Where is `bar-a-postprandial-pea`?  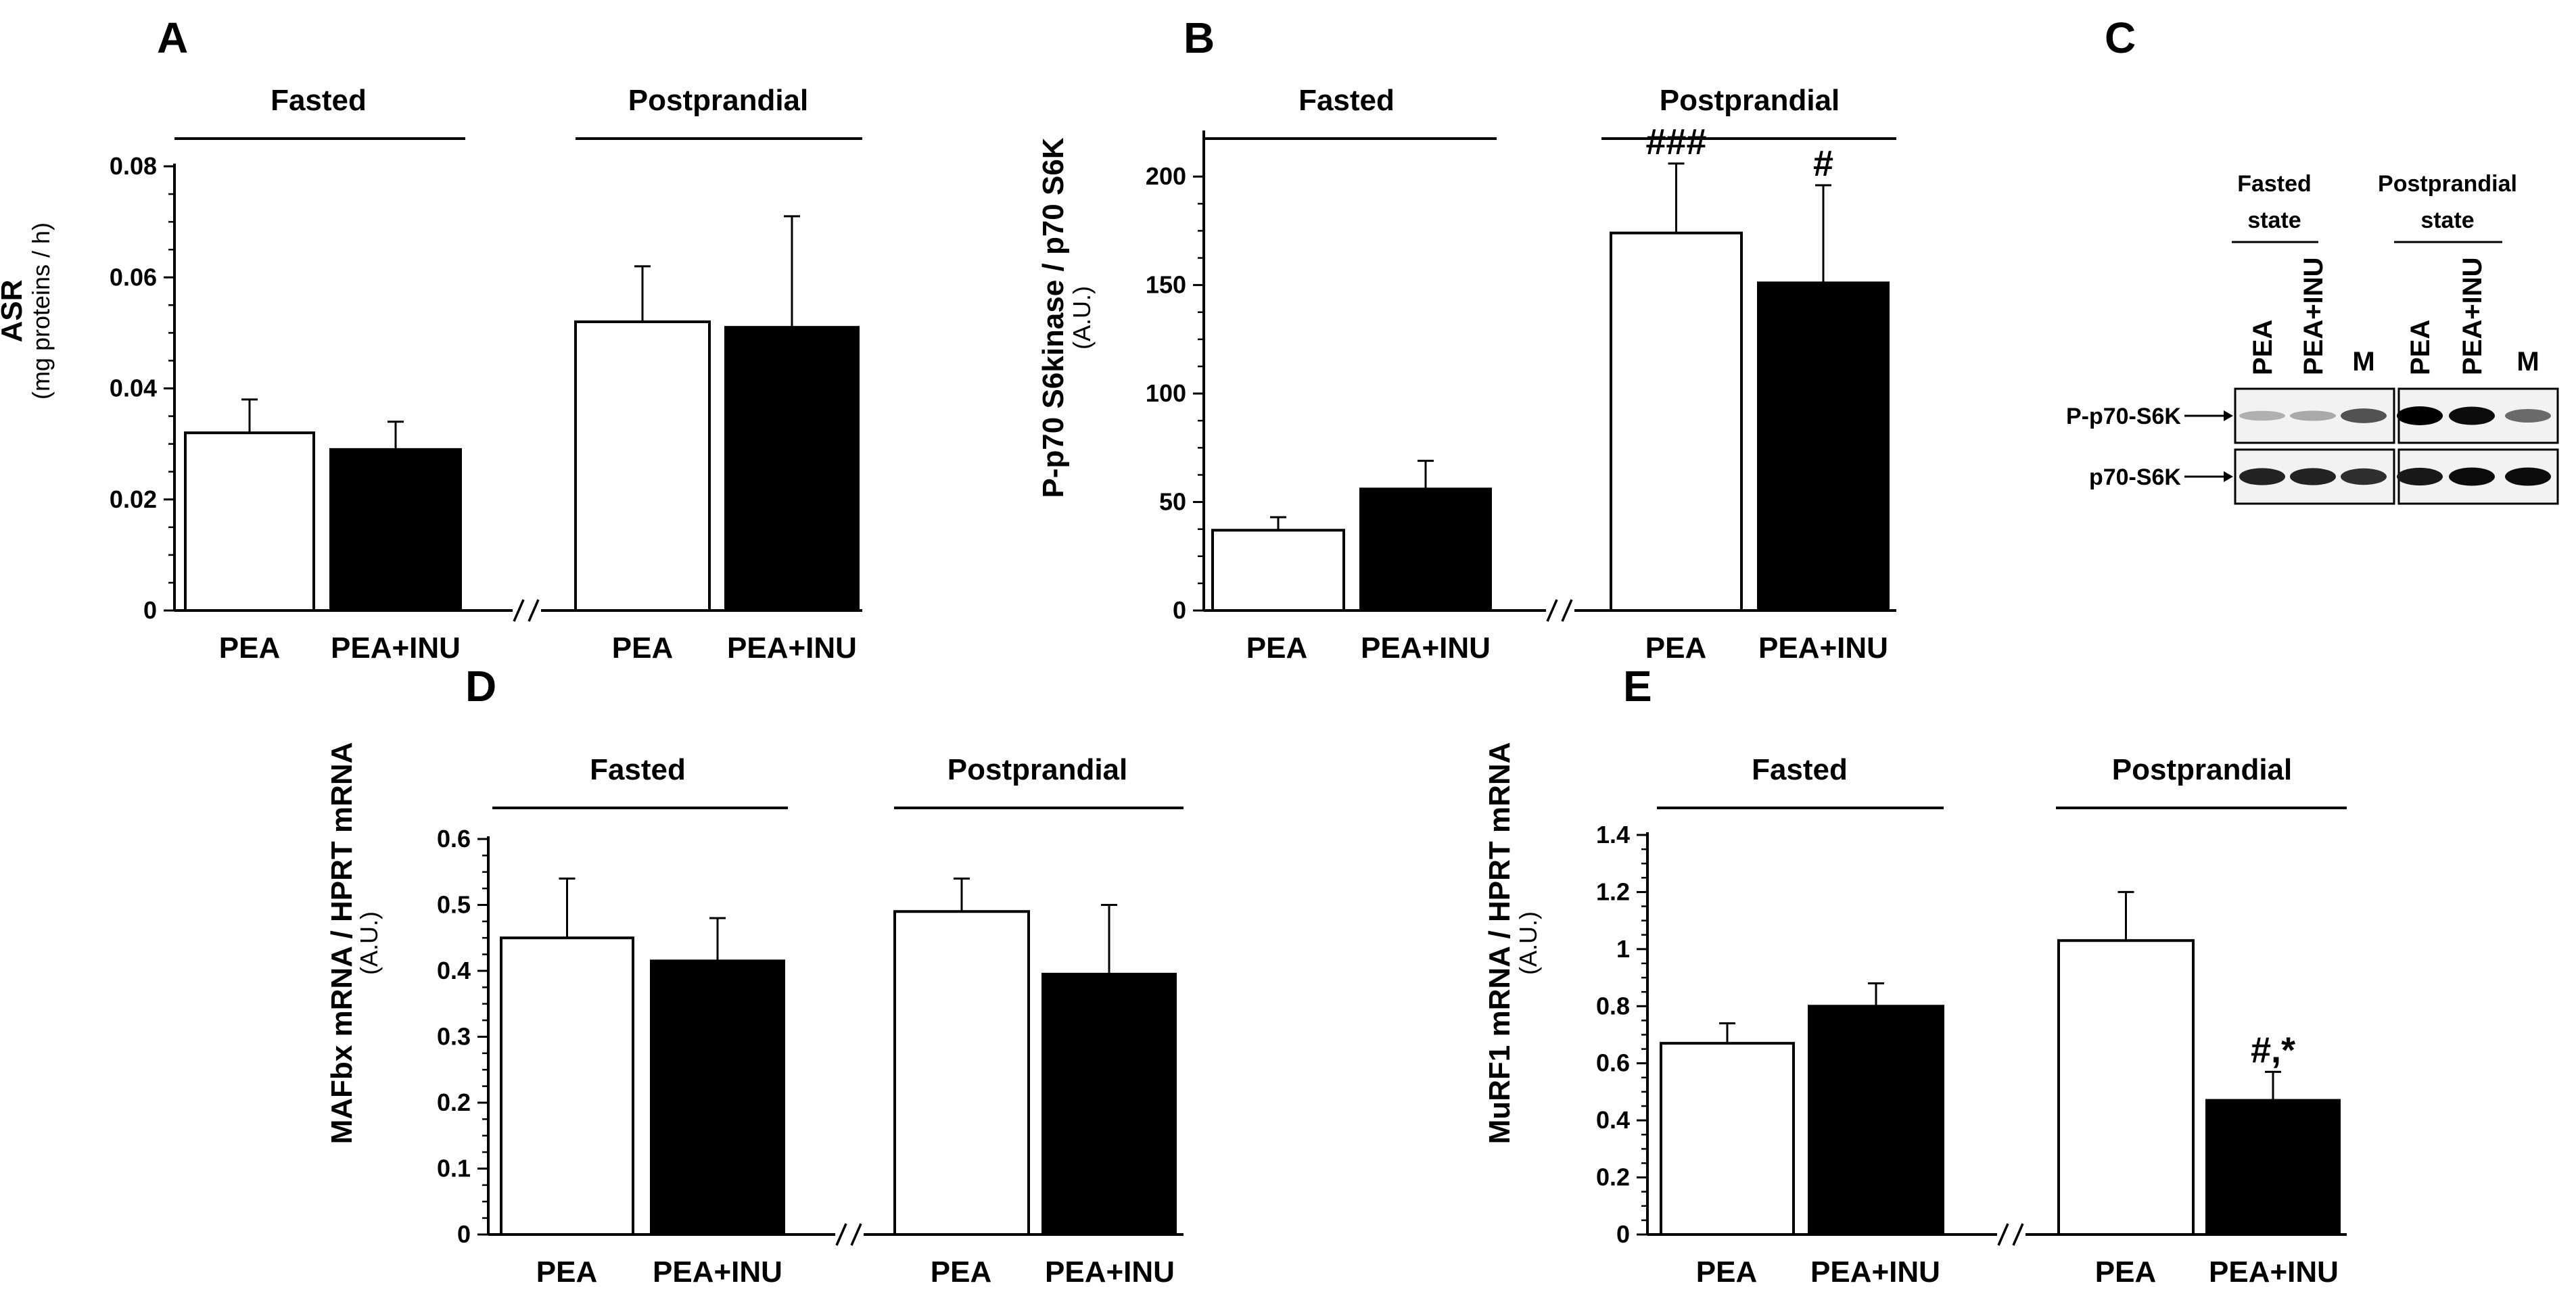
bar-a-postprandial-pea is located at coordinates (642, 466).